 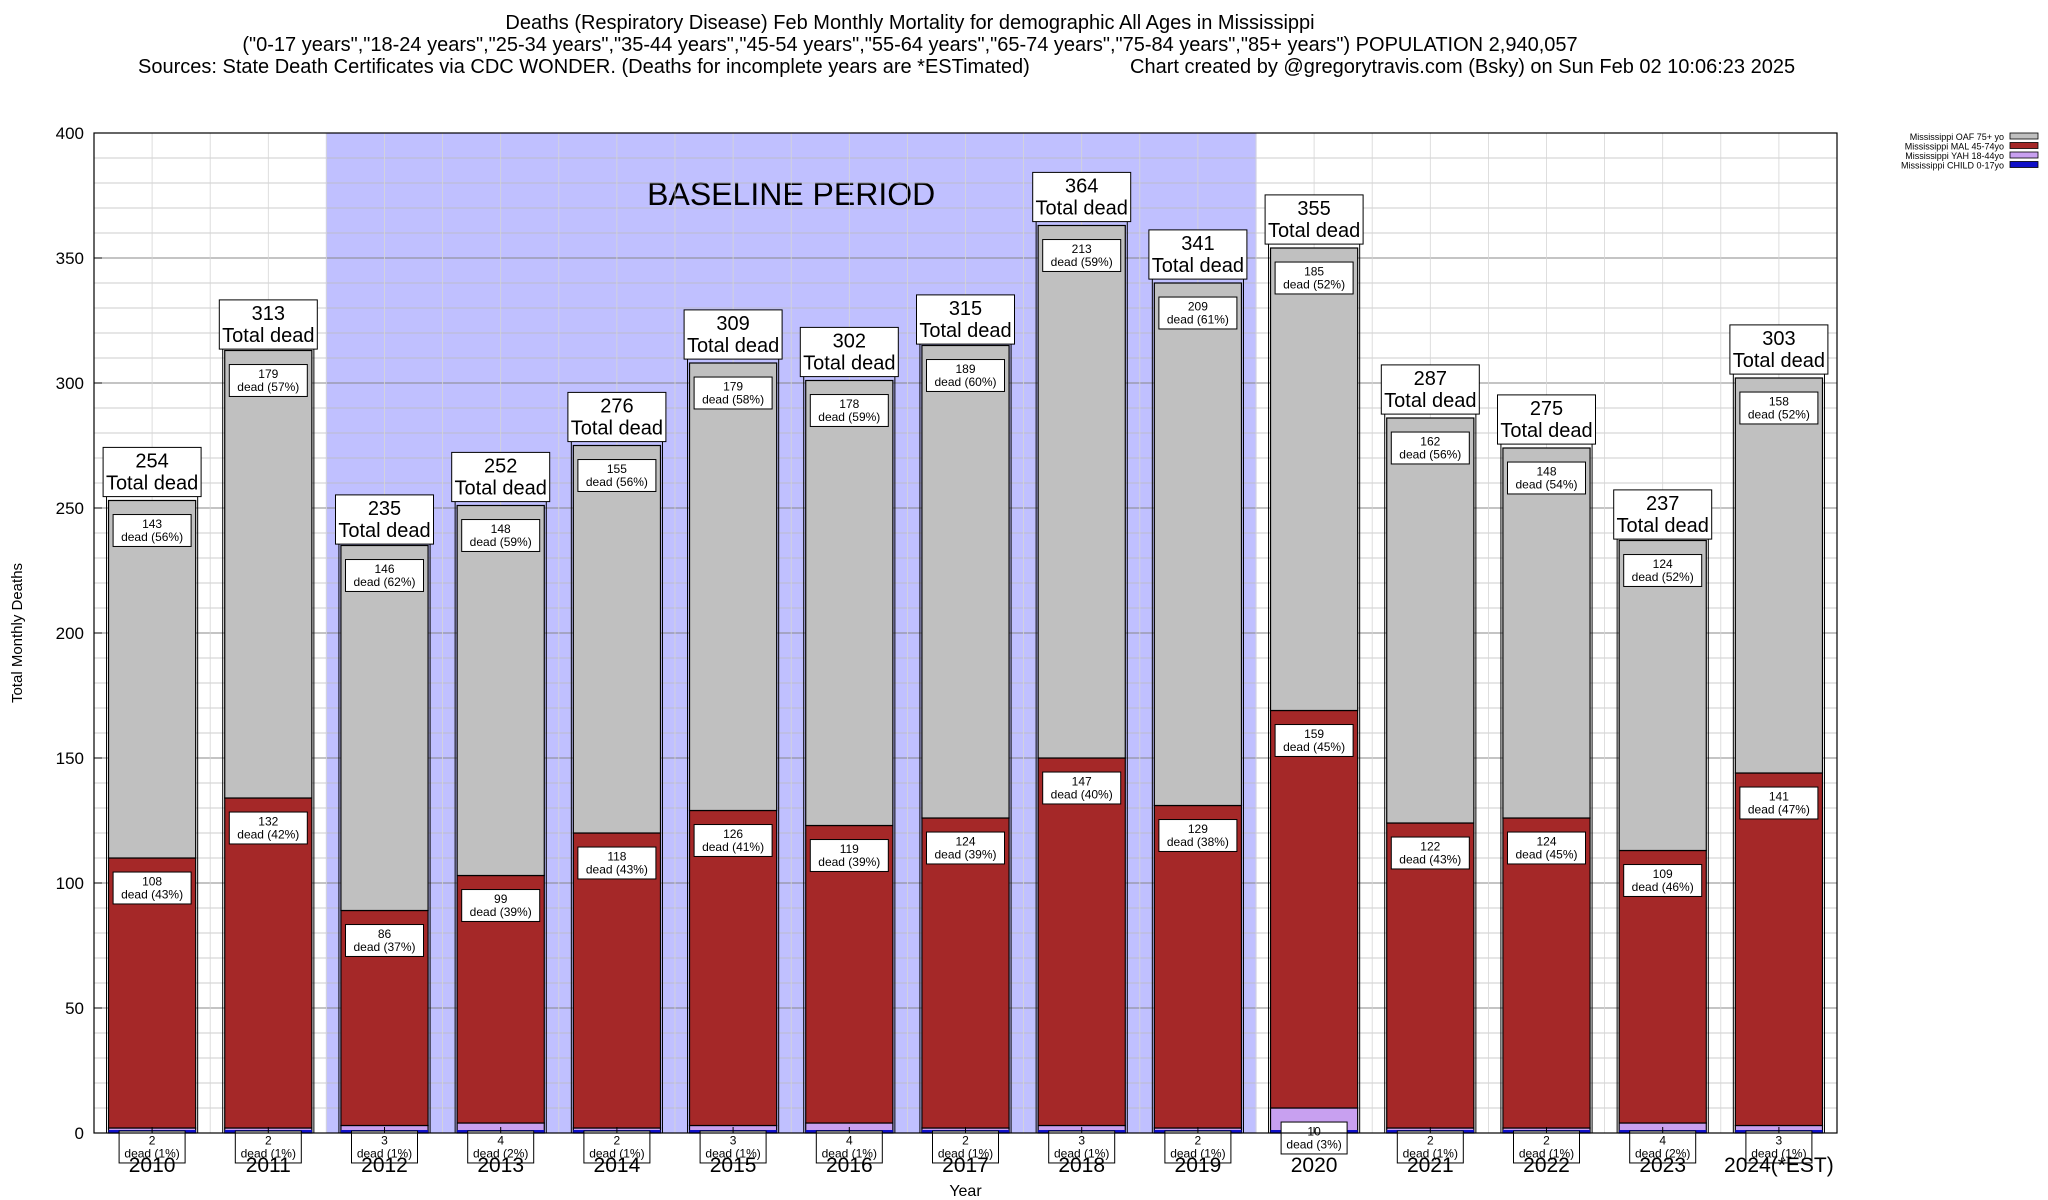 I want to click on label-yah-2018-box, so click(x=1082, y=1147).